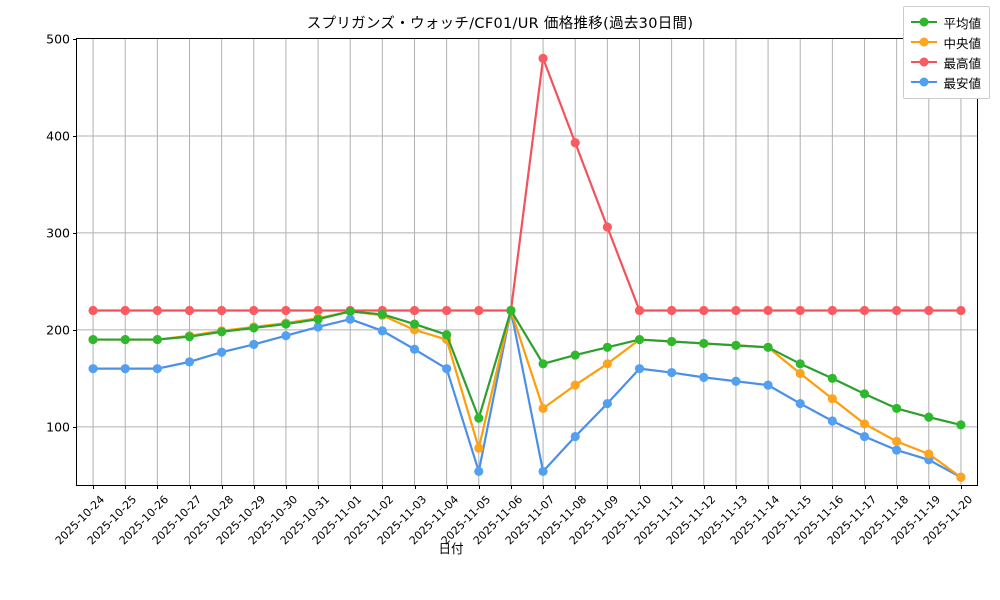 The height and width of the screenshot is (600, 1000). Describe the element at coordinates (946, 22) in the screenshot. I see `legend-item: 平均値` at that location.